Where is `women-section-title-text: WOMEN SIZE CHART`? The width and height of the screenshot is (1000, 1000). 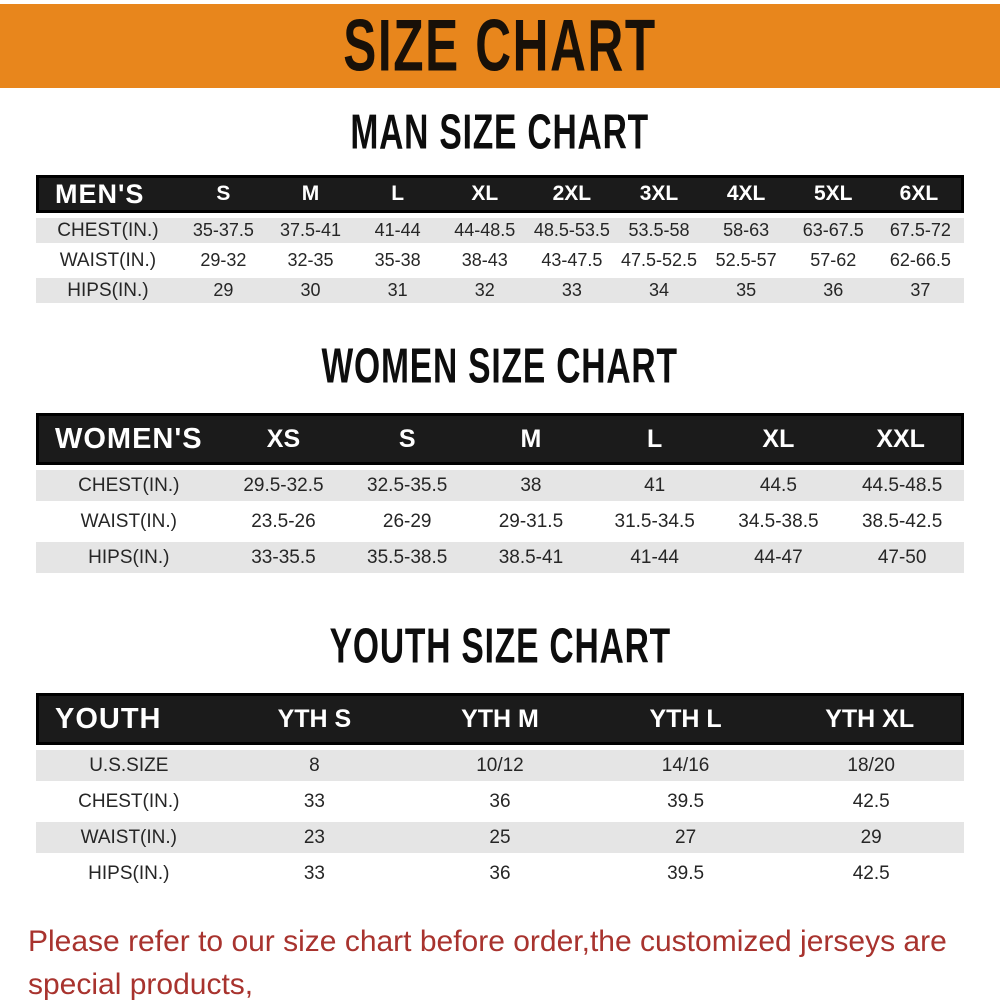 women-section-title-text: WOMEN SIZE CHART is located at coordinates (500, 365).